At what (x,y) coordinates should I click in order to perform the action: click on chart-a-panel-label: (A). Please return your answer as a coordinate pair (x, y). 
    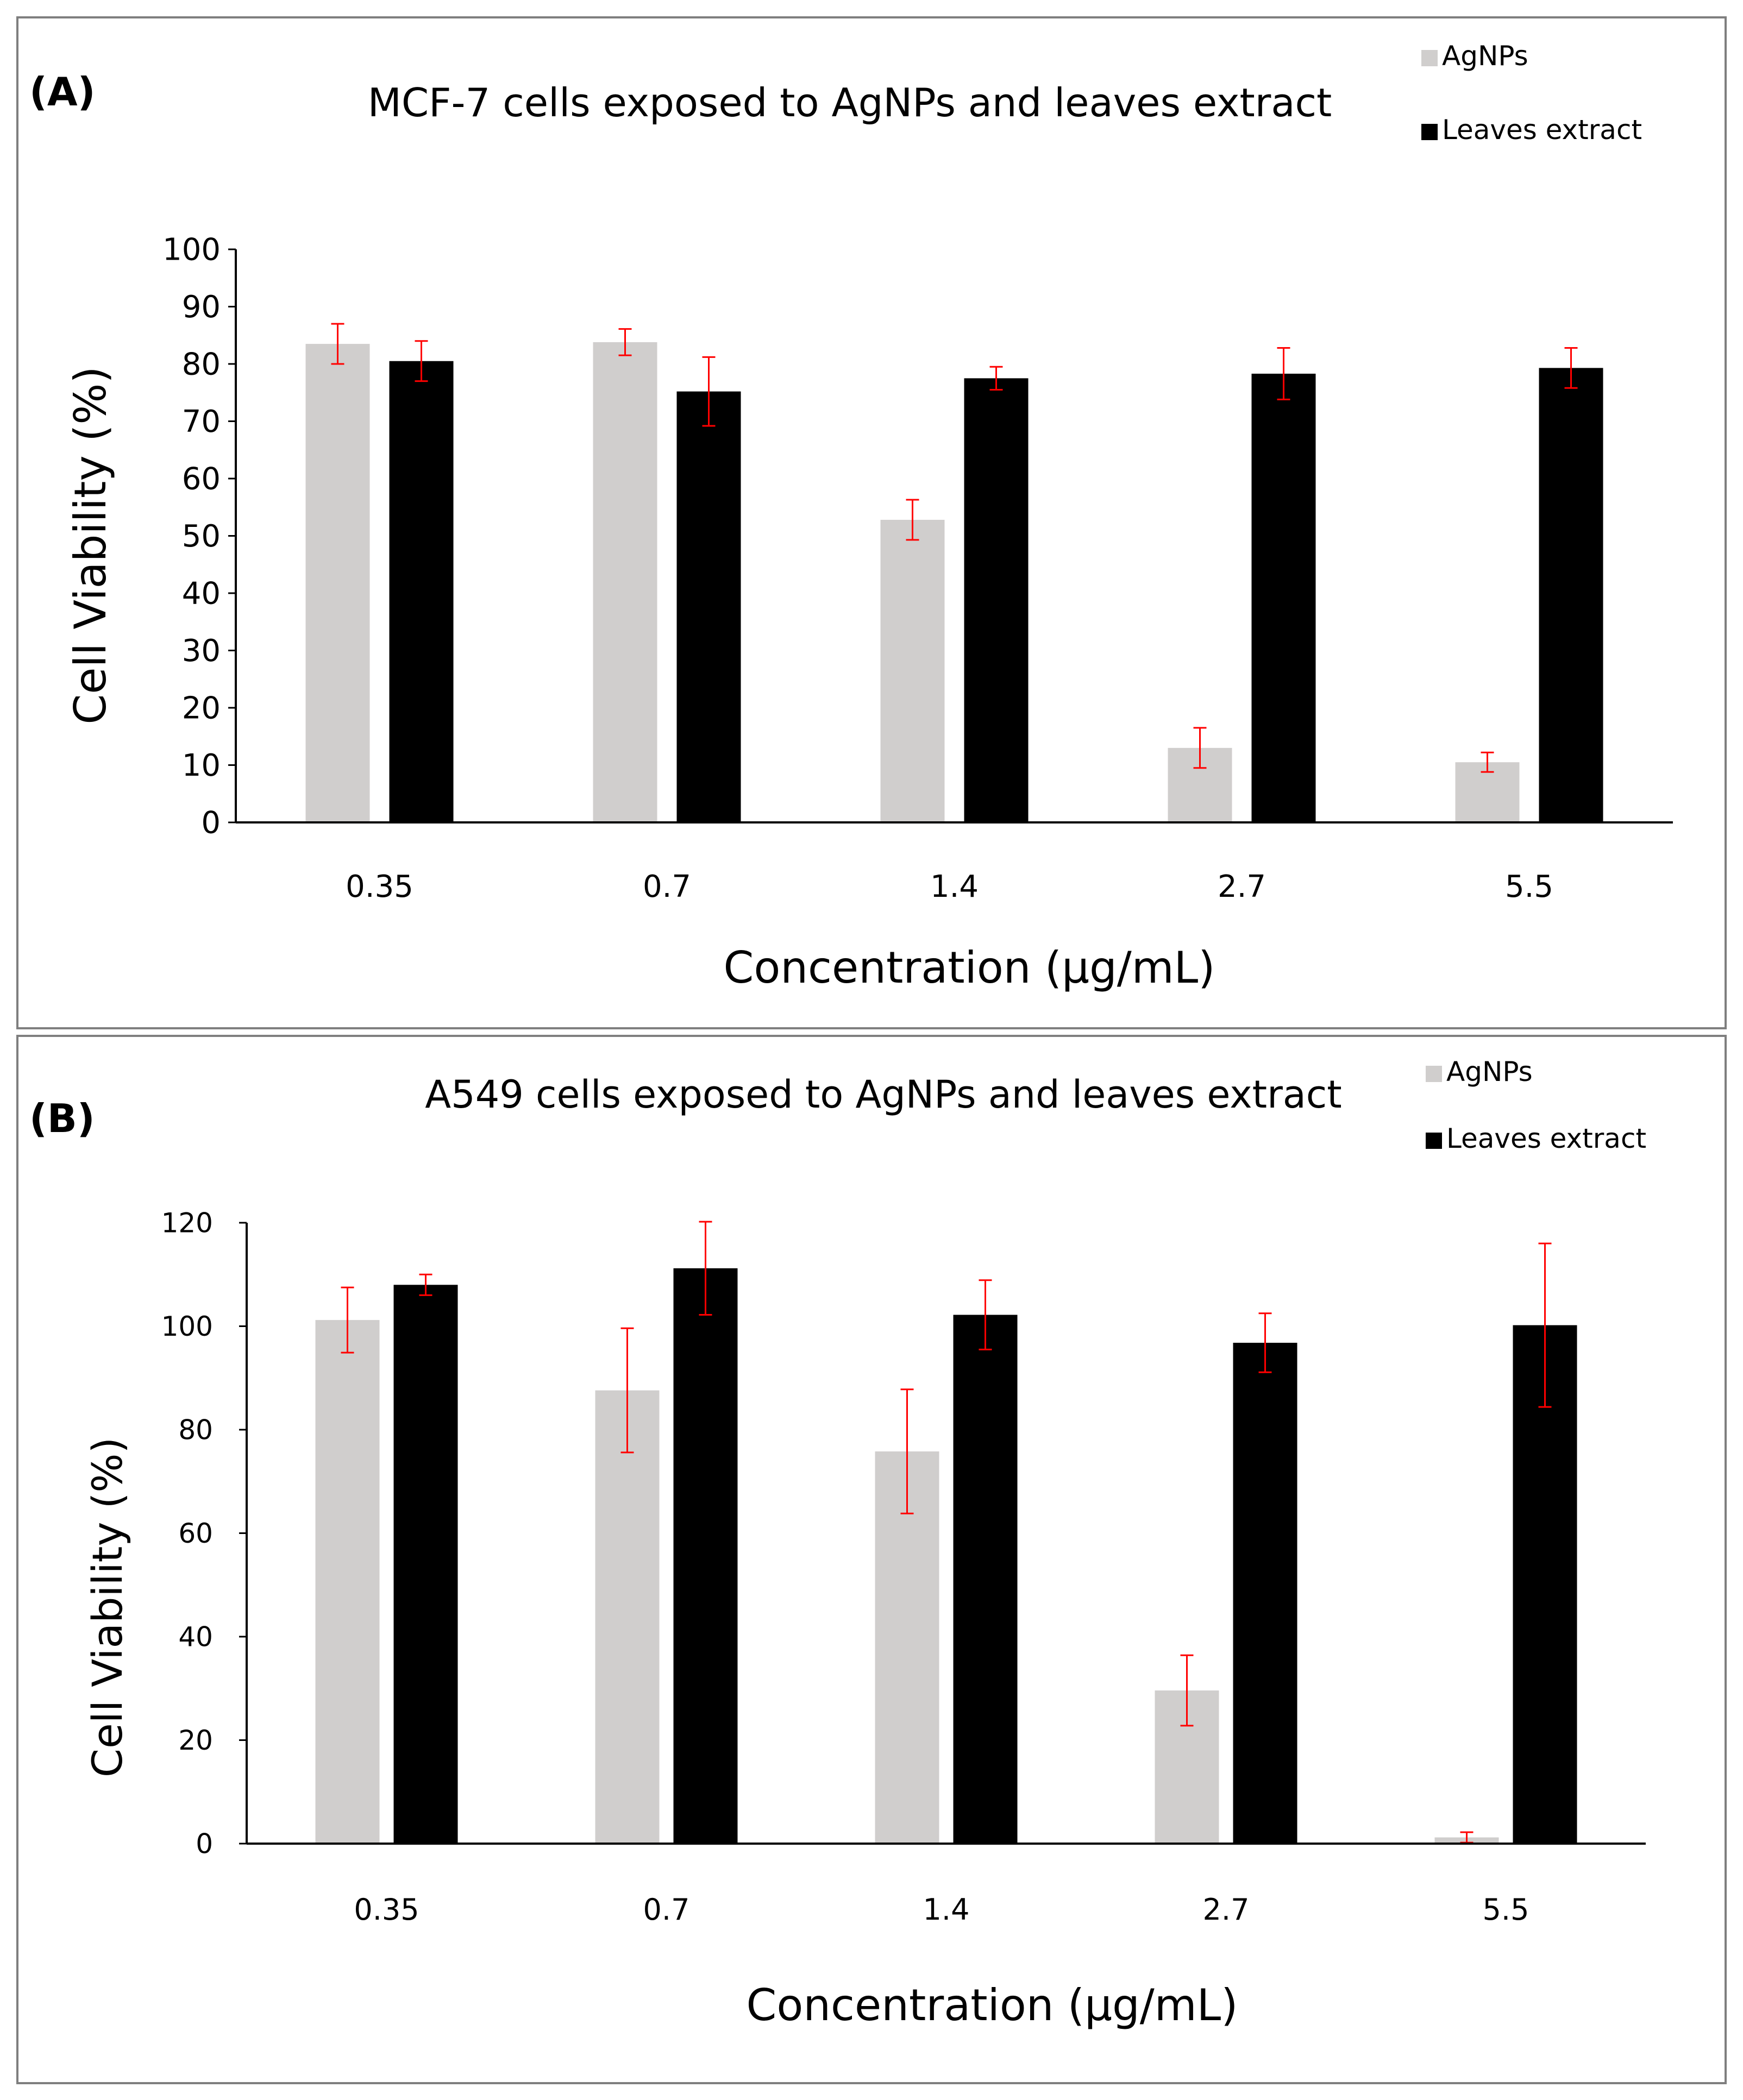
    Looking at the image, I should click on (62, 92).